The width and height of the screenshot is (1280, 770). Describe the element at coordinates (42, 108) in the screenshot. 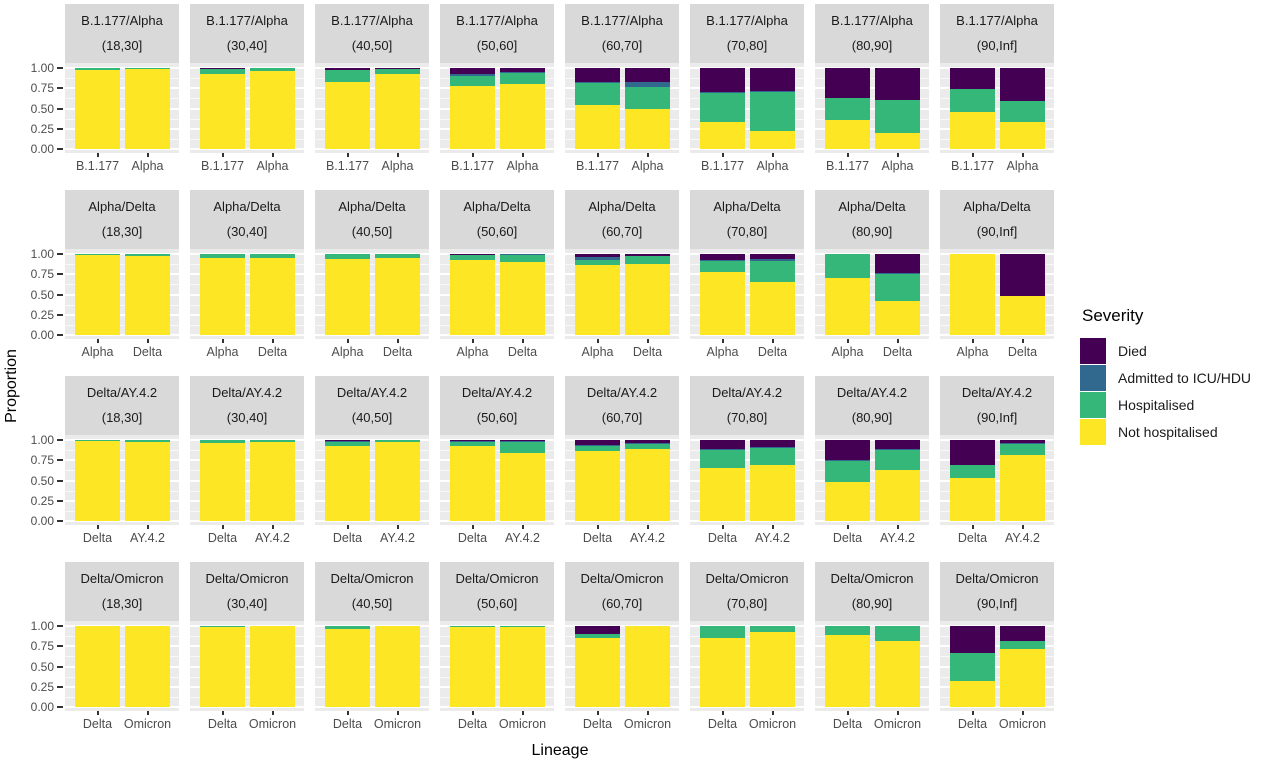

I see `y-tick-label: 0.50` at that location.